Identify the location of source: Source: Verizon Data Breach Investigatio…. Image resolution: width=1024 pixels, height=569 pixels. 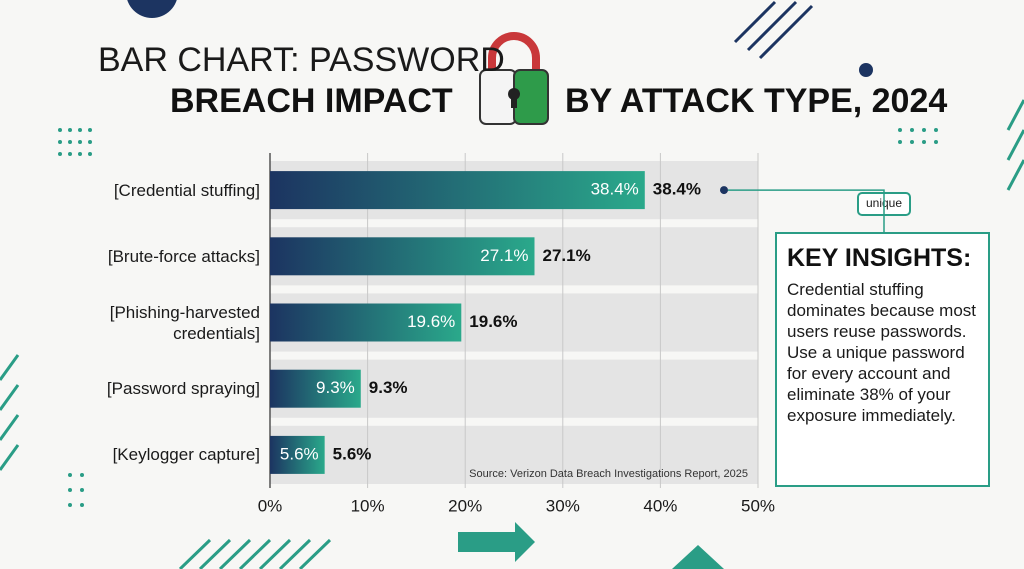
(608, 474).